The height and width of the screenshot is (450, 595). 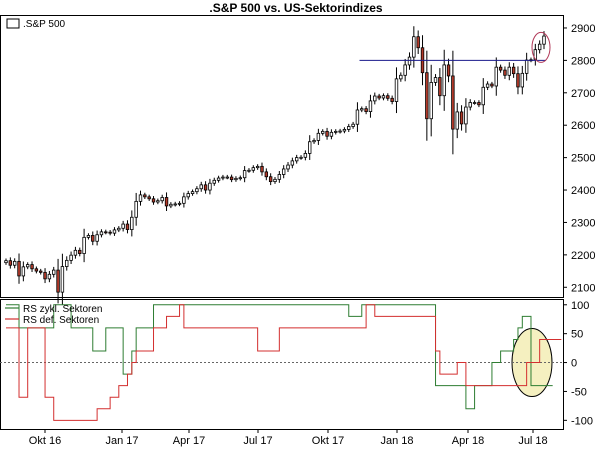 What do you see at coordinates (583, 29) in the screenshot?
I see `price-y-tick-label: 2900` at bounding box center [583, 29].